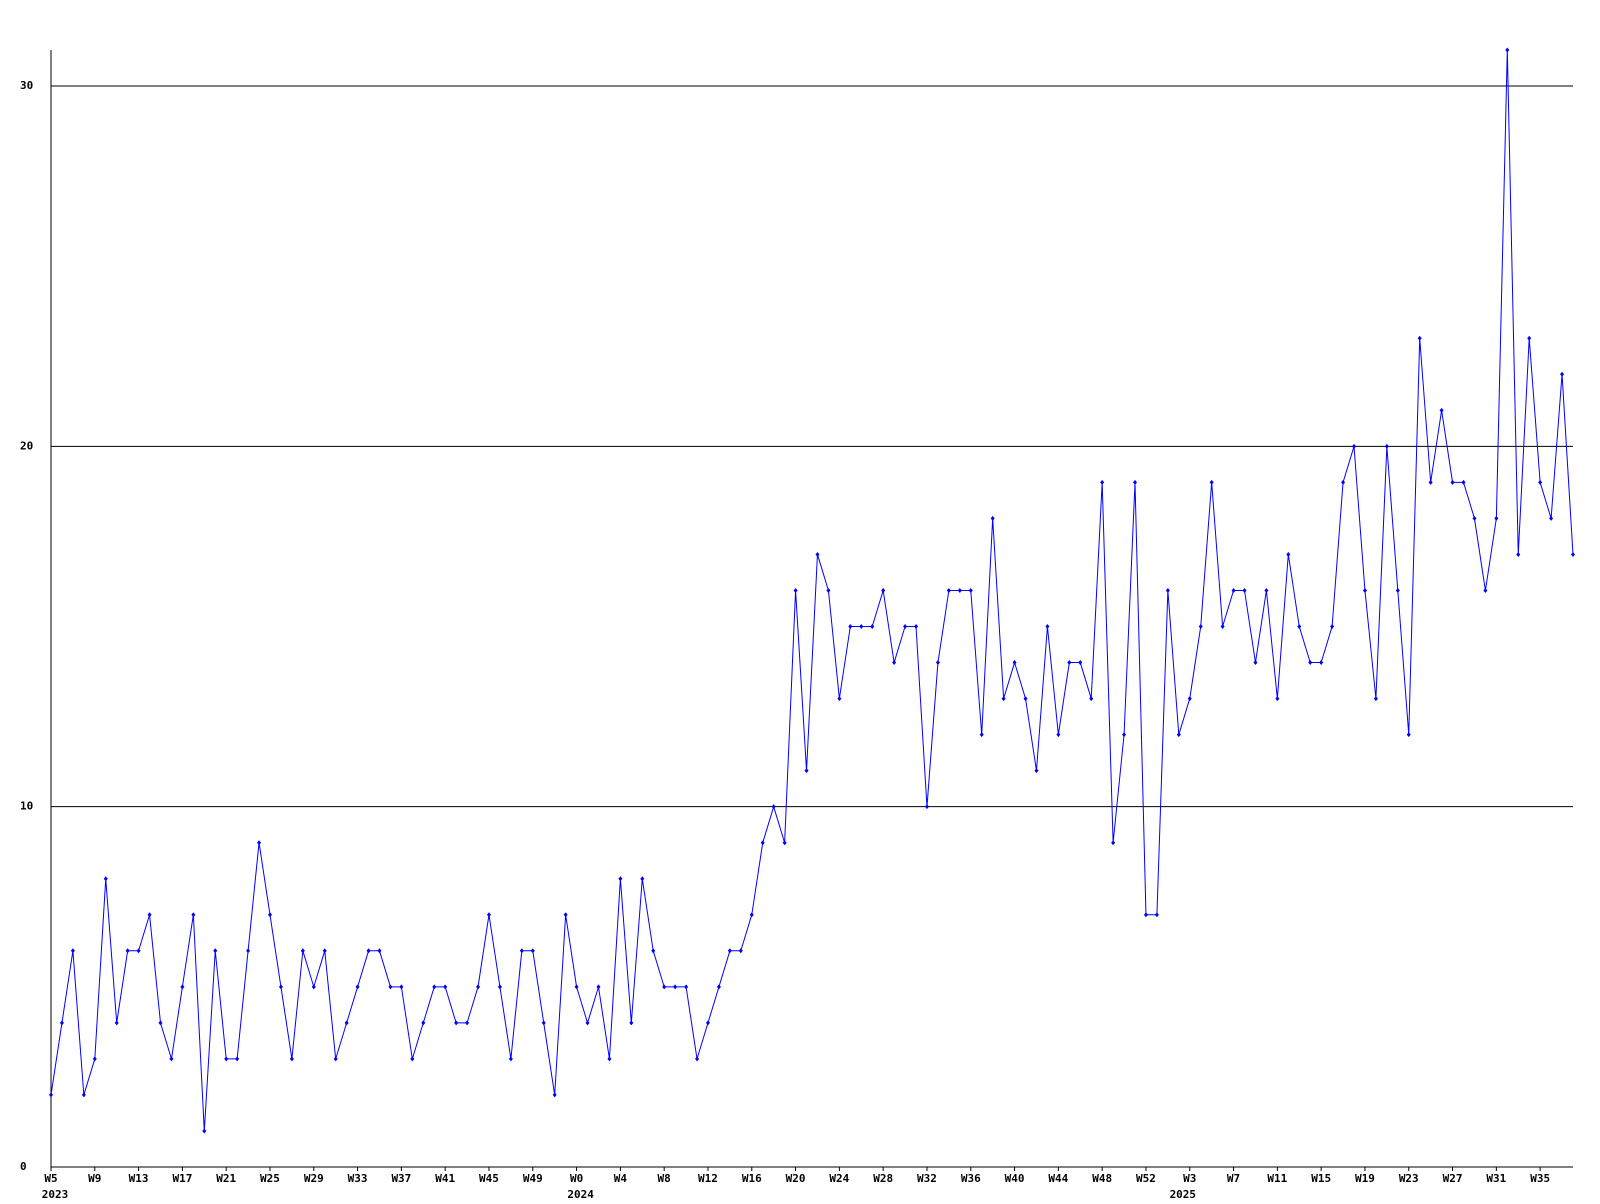  Describe the element at coordinates (445, 1178) in the screenshot. I see `x-tick-label: W41` at that location.